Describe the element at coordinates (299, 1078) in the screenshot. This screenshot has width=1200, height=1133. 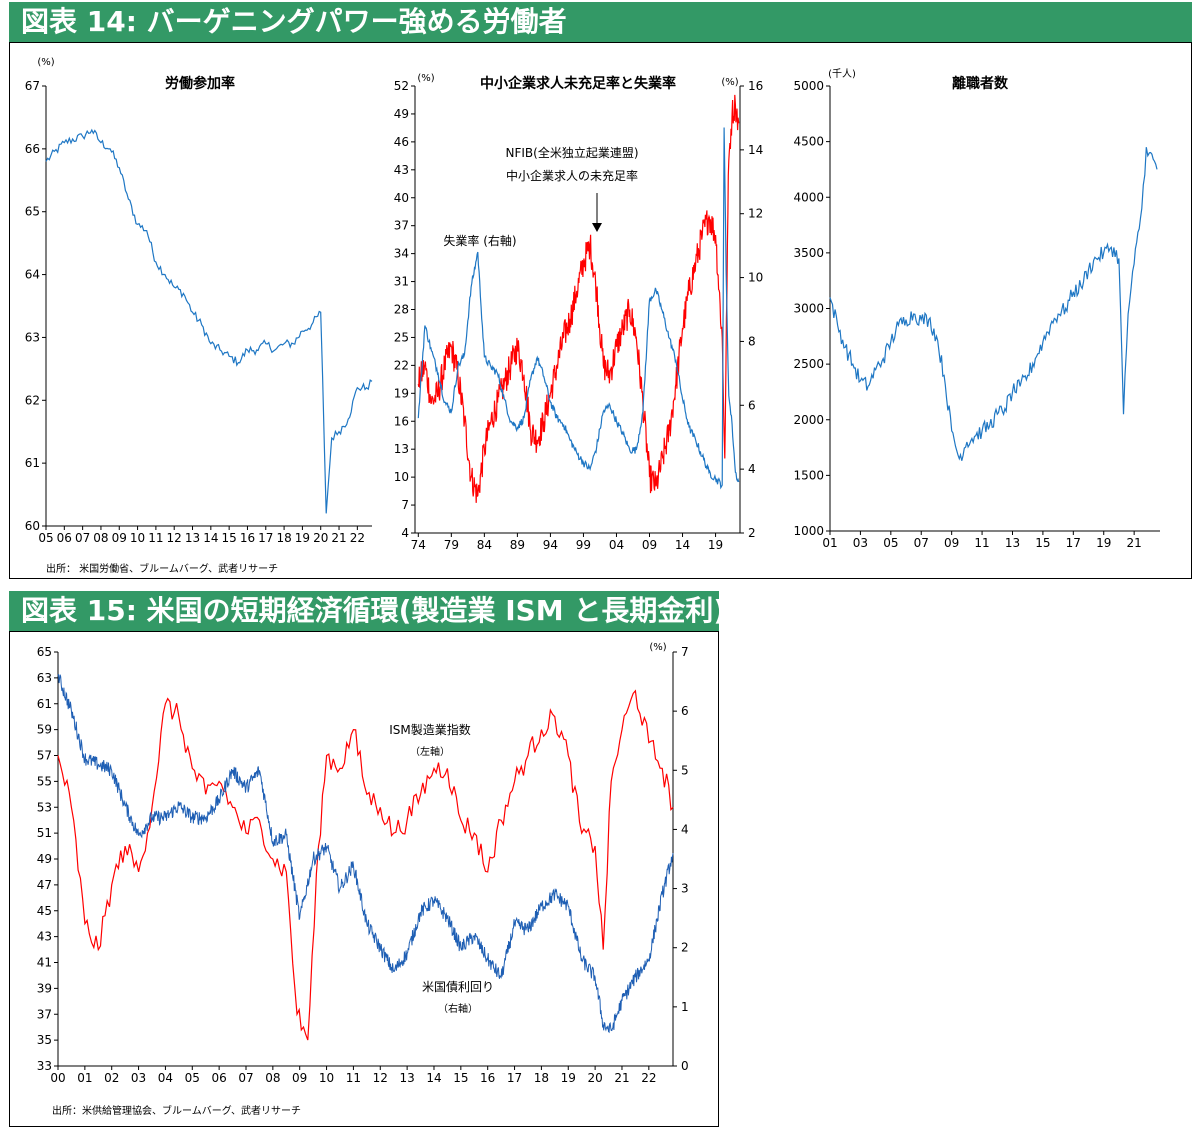
I see `ism-x-tick-label: 09` at that location.